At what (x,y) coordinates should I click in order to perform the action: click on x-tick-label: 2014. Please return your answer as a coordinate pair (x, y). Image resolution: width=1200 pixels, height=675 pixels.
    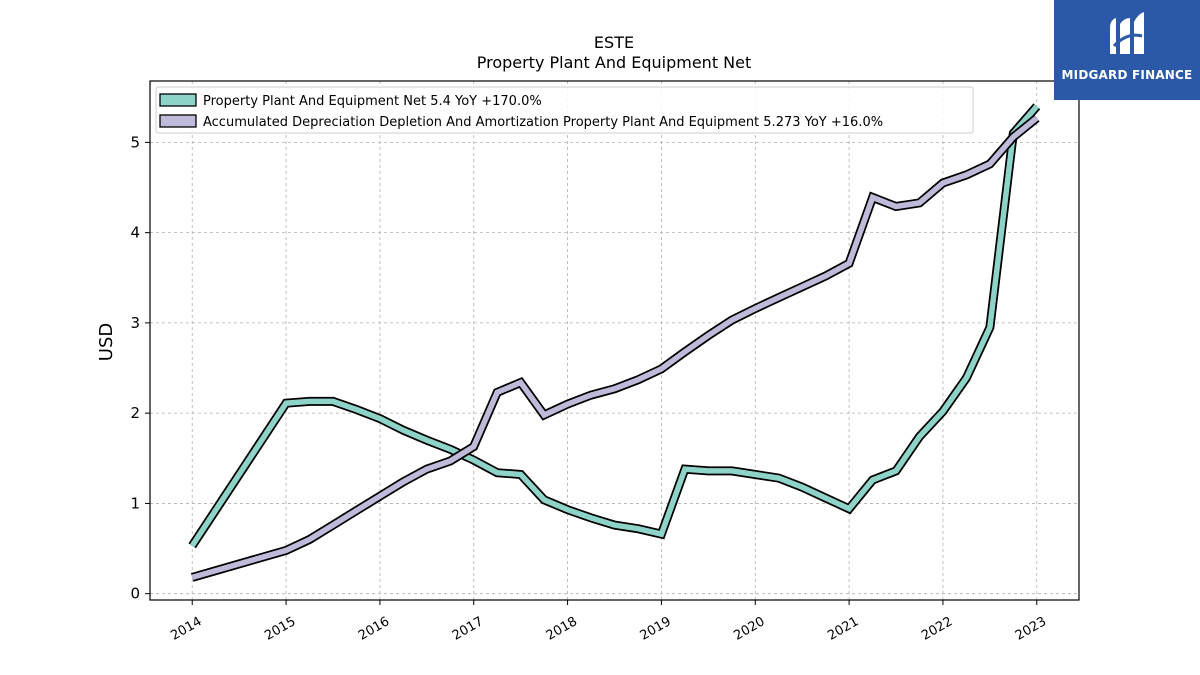
    Looking at the image, I should click on (186, 629).